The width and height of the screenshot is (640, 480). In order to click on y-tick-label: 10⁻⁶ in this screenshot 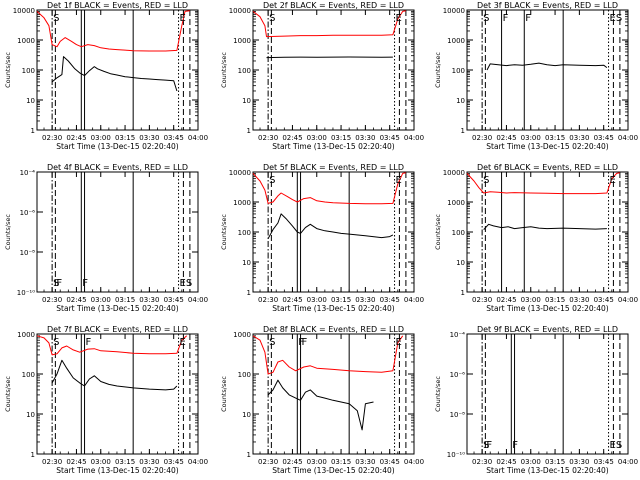, I will do `click(28, 213)`.